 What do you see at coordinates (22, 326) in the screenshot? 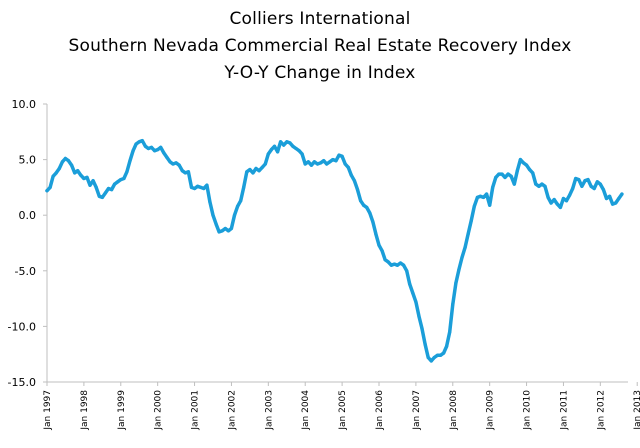
I see `y-tick-label: -10.0` at bounding box center [22, 326].